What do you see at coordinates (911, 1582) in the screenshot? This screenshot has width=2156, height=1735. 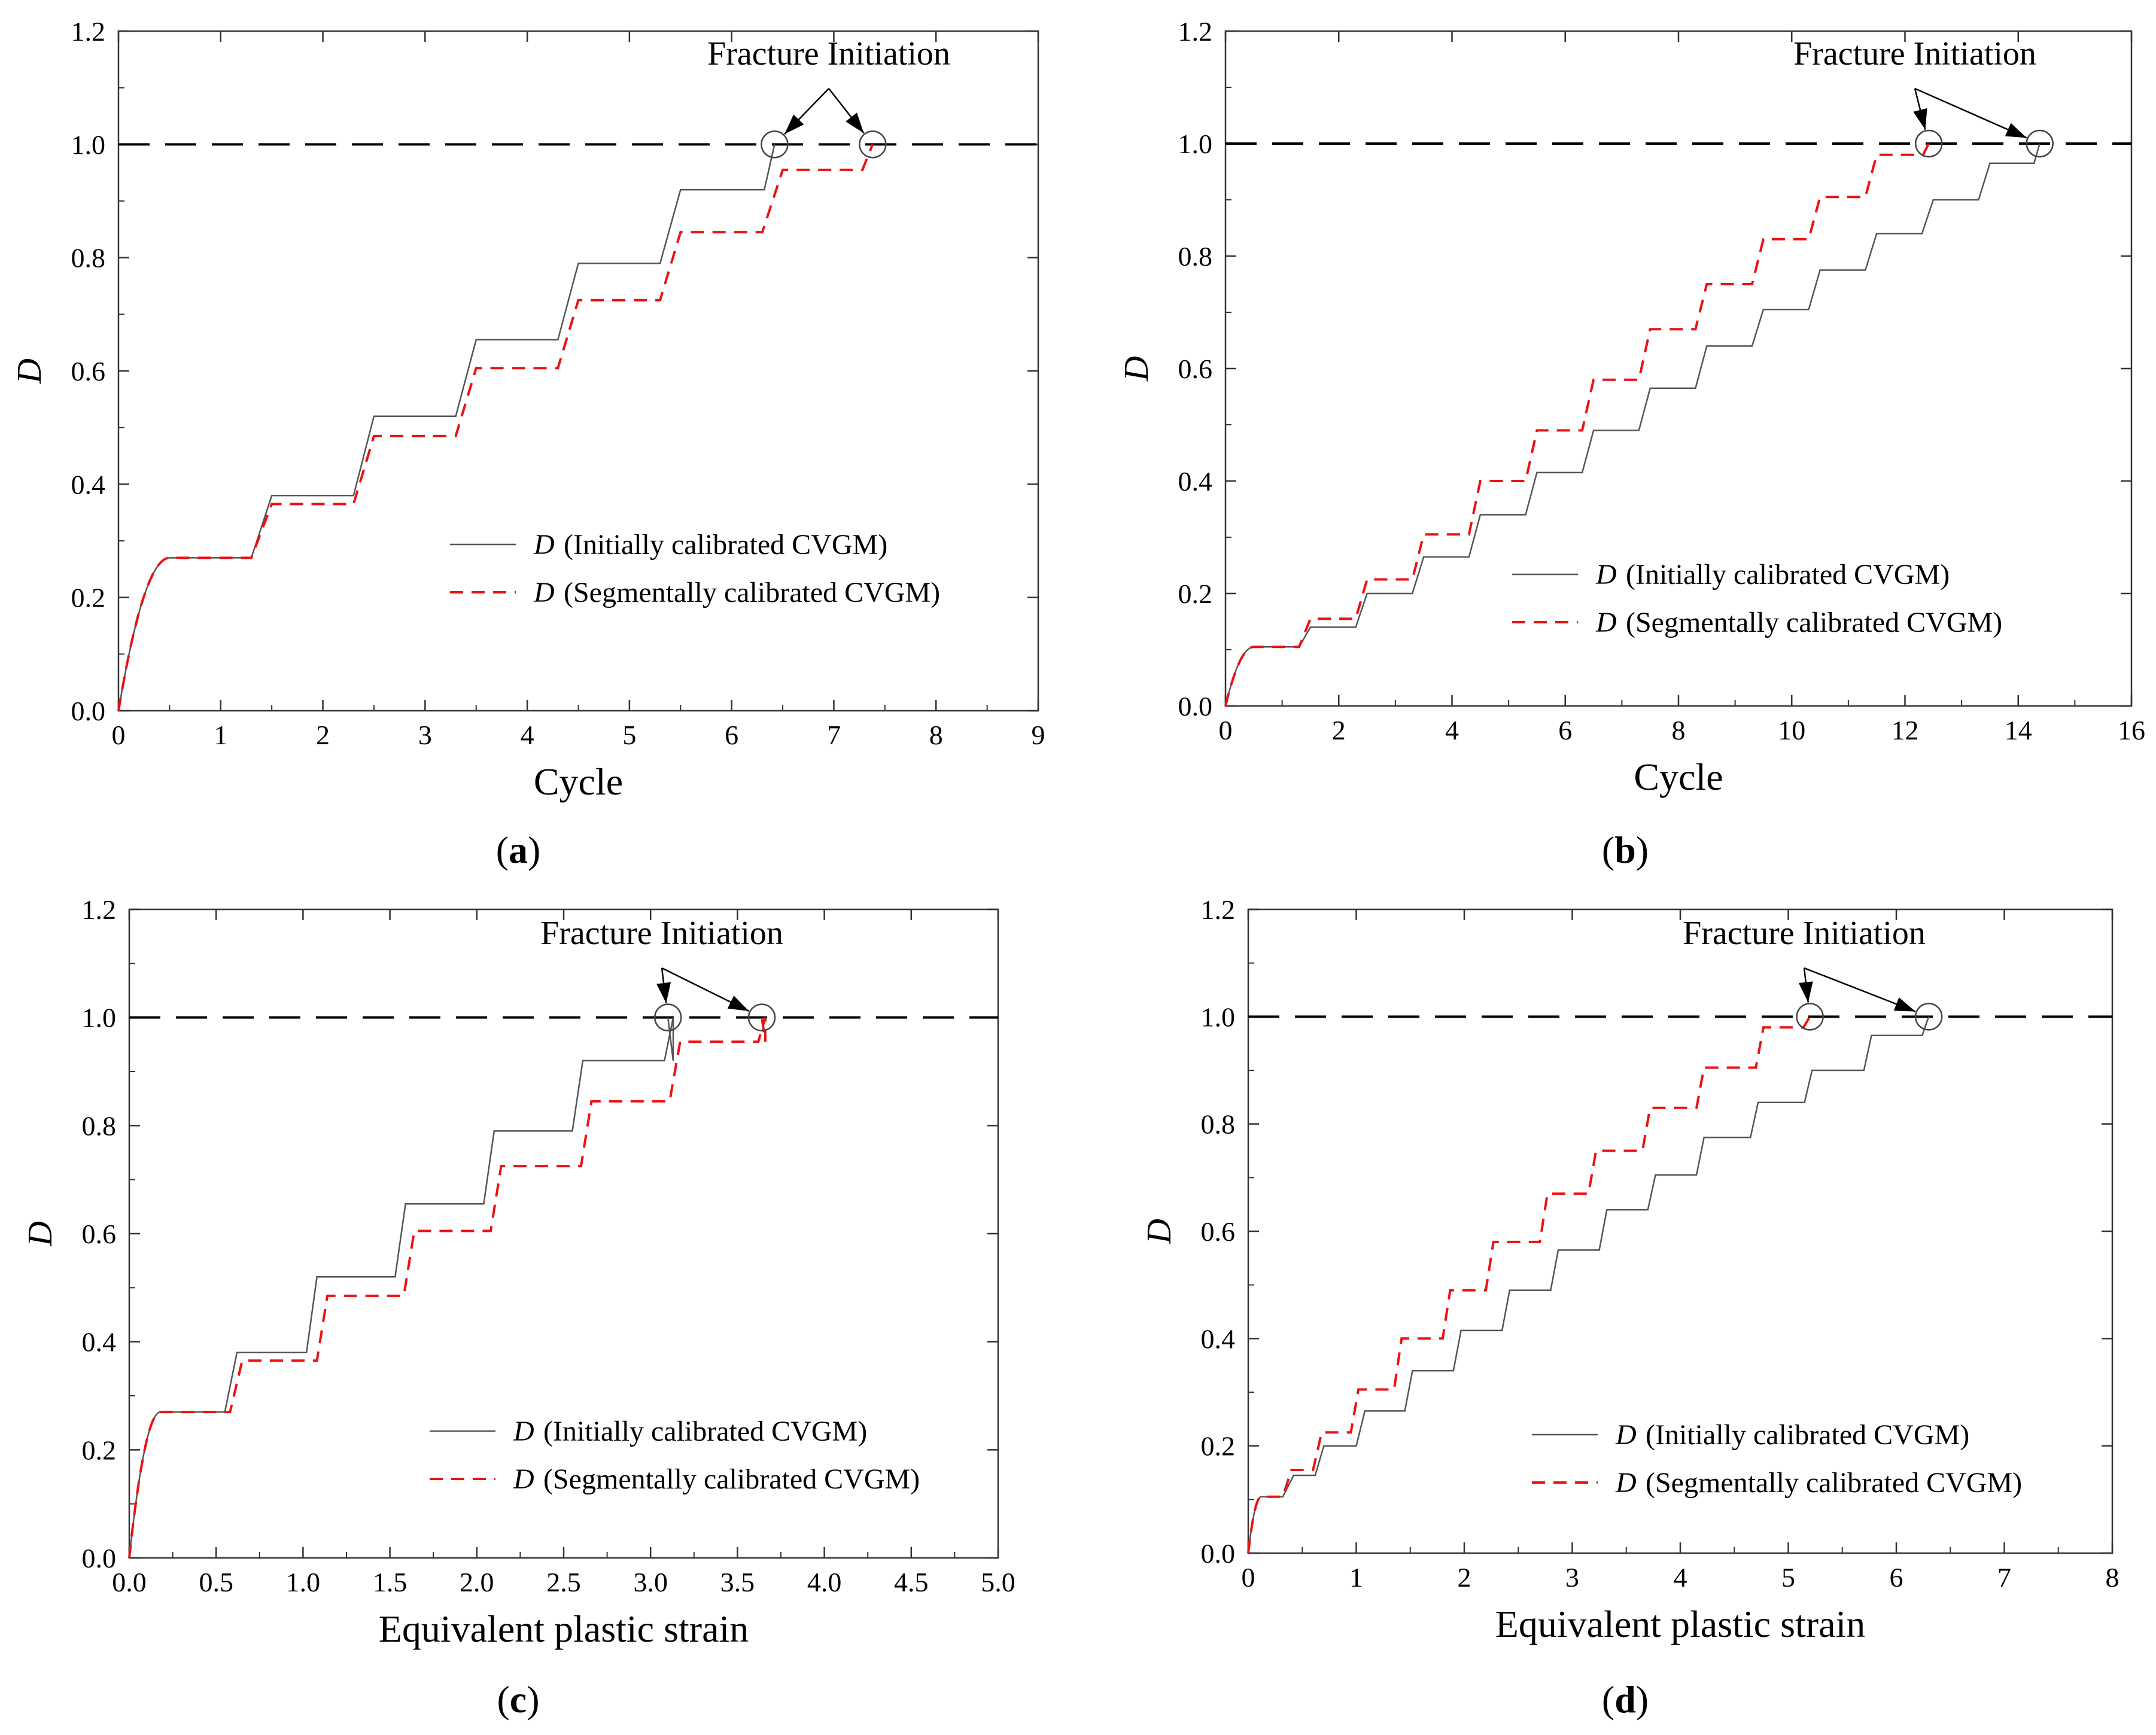 I see `x-tick-label: 4.5` at bounding box center [911, 1582].